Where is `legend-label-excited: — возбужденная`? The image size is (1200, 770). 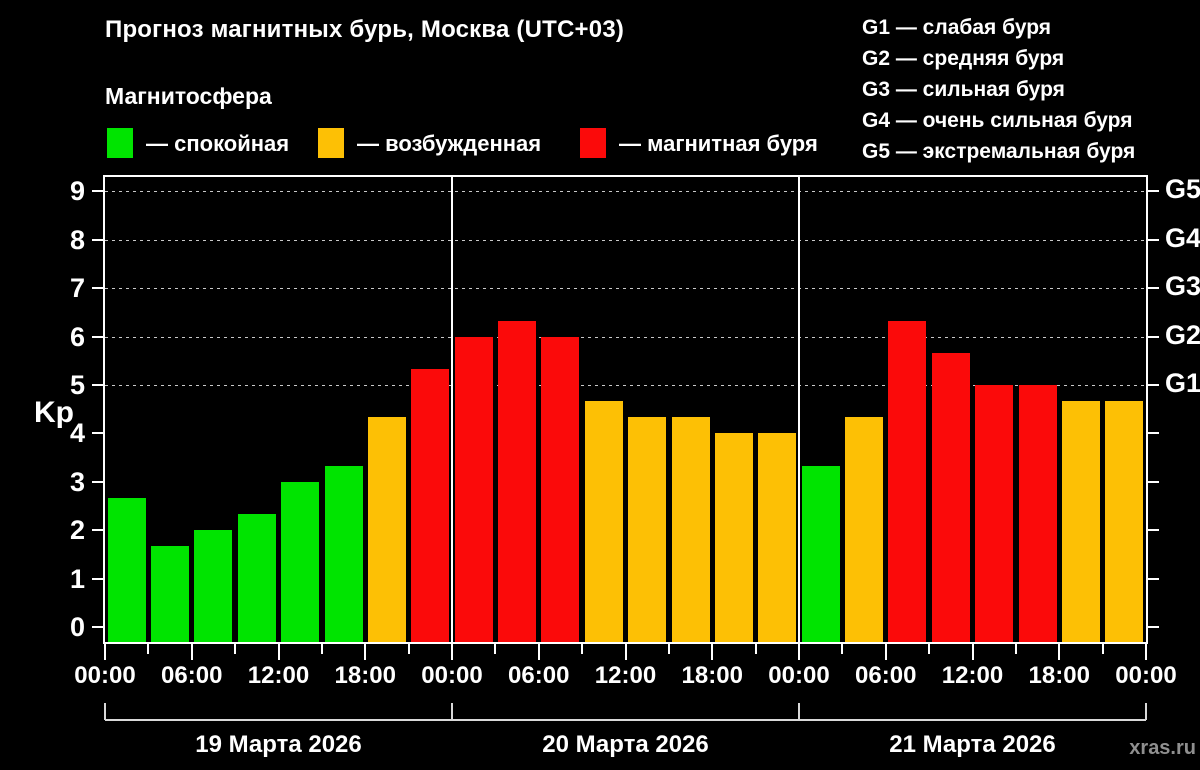 legend-label-excited: — возбужденная is located at coordinates (449, 143).